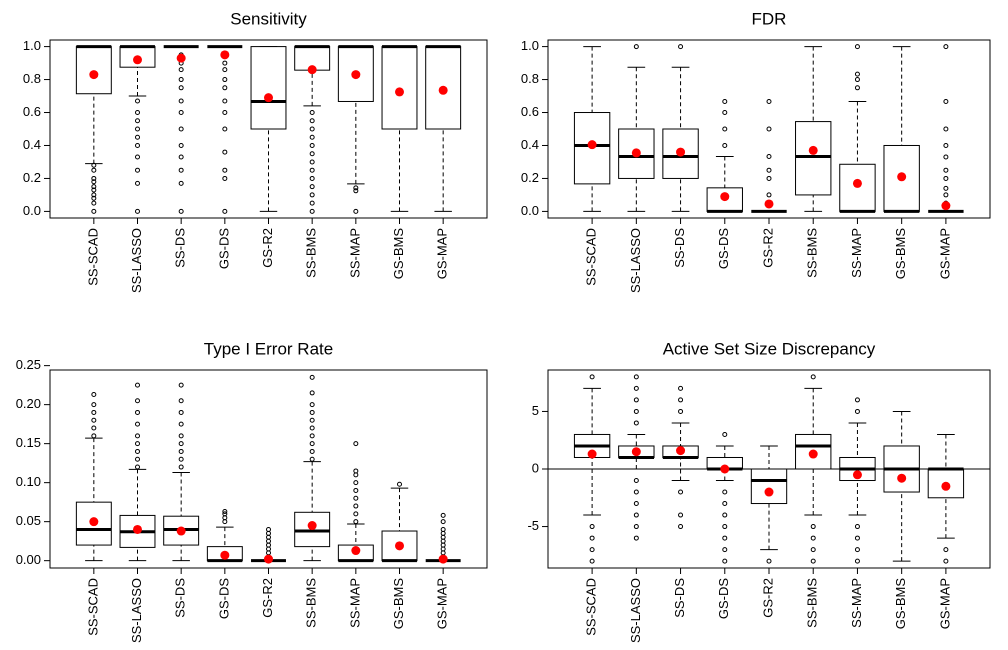 This screenshot has width=1008, height=650. What do you see at coordinates (268, 348) in the screenshot?
I see `chart-title: Type I Error Rate` at bounding box center [268, 348].